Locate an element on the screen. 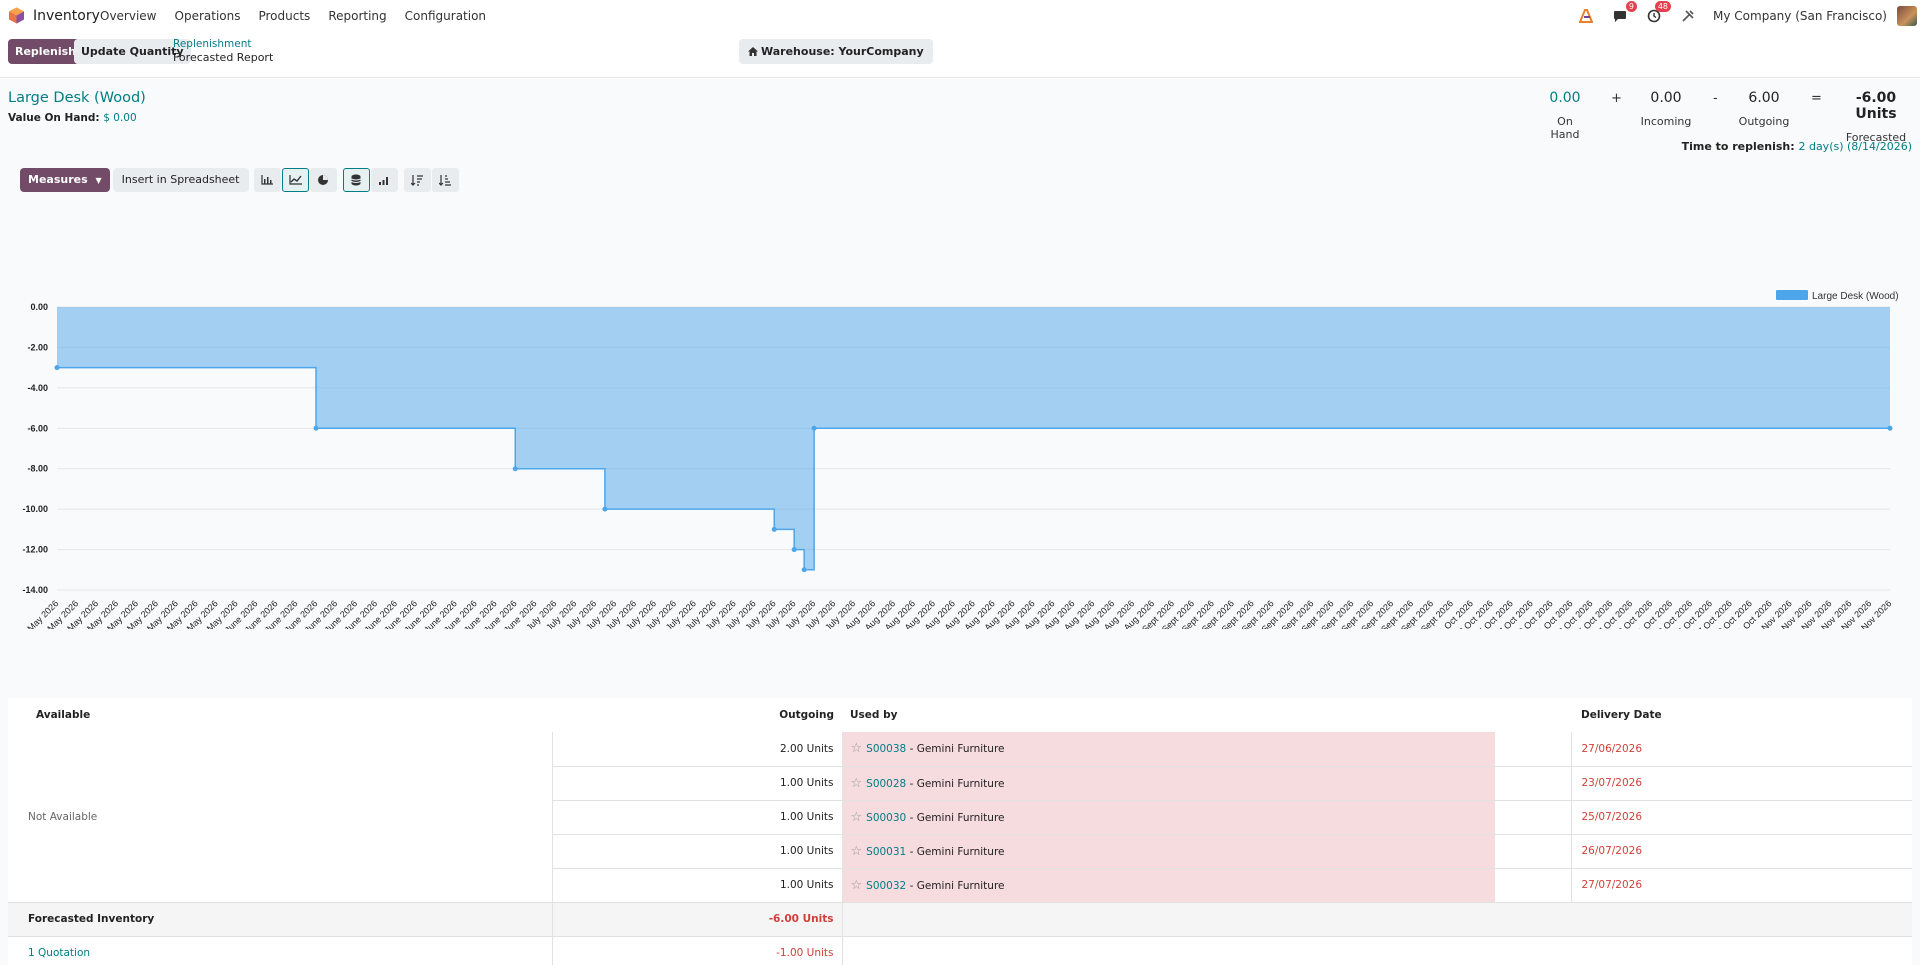 This screenshot has width=1920, height=965. sort-descending-icon is located at coordinates (417, 180).